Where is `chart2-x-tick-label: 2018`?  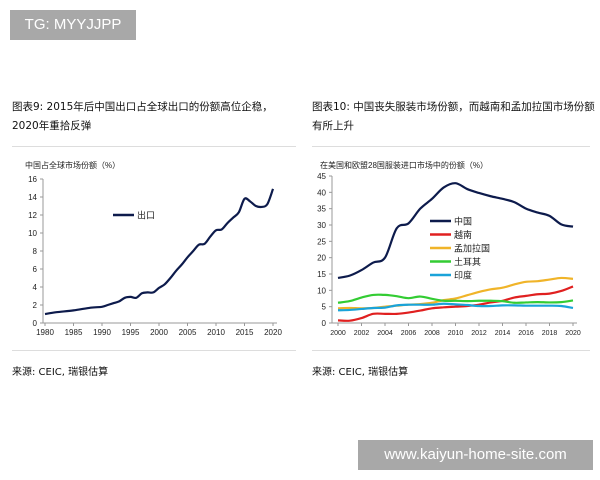
chart2-x-tick-label: 2018 is located at coordinates (550, 333).